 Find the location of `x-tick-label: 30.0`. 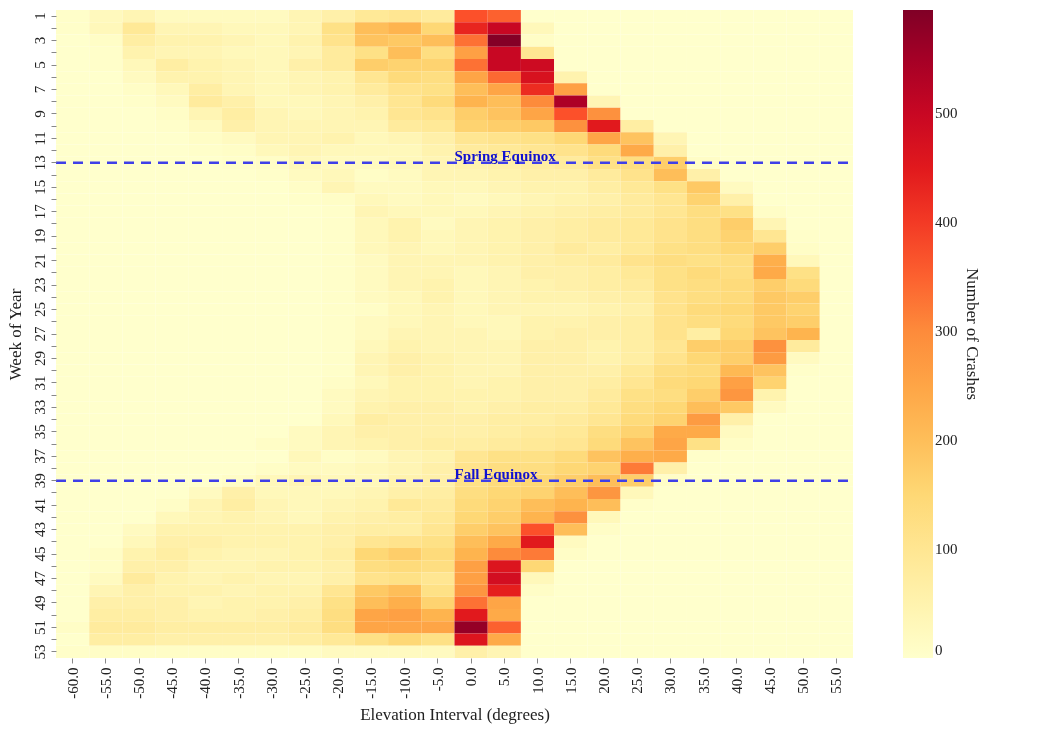

x-tick-label: 30.0 is located at coordinates (670, 680).